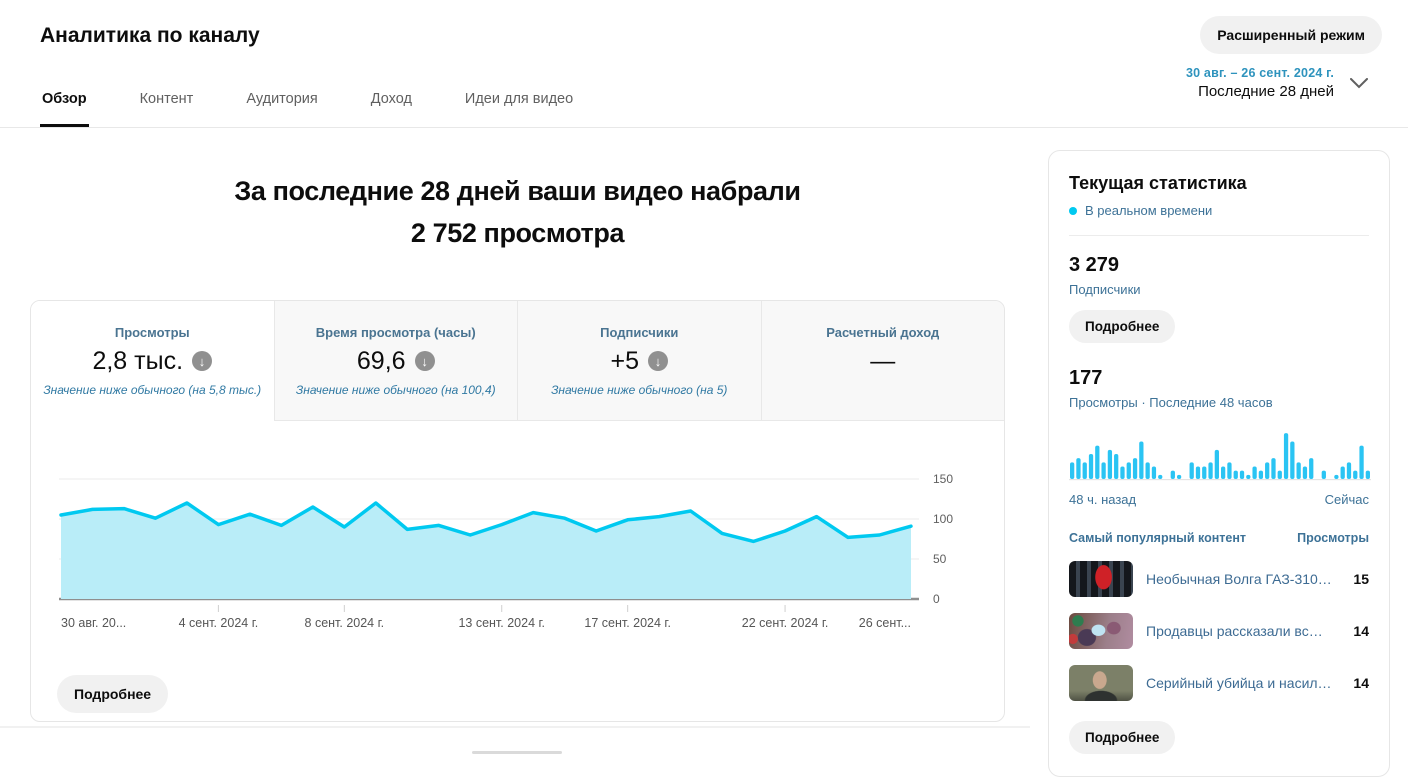 Image resolution: width=1408 pixels, height=784 pixels. What do you see at coordinates (1359, 82) in the screenshot?
I see `chevron-down-icon` at bounding box center [1359, 82].